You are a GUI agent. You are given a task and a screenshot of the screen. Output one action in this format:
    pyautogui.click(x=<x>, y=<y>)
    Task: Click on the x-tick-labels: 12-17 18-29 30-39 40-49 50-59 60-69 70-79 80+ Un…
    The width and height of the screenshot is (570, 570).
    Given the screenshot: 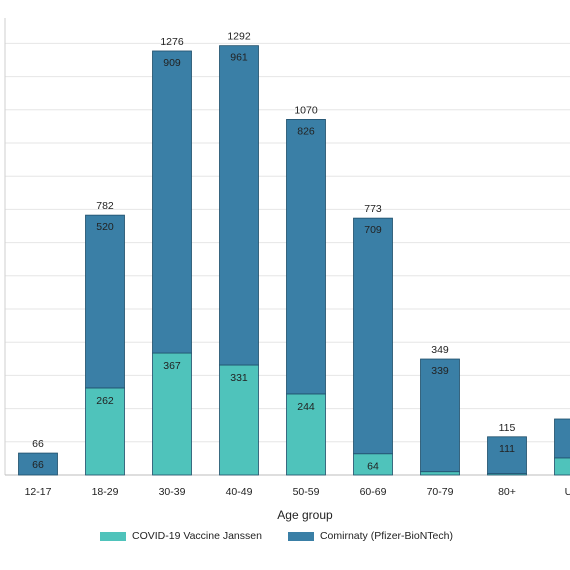 What is the action you would take?
    pyautogui.click(x=297, y=492)
    